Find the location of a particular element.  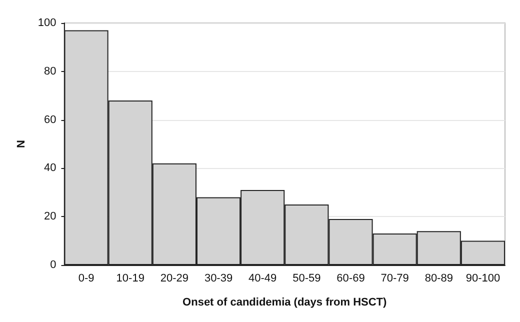

y-tick-label: 40 is located at coordinates (50, 168).